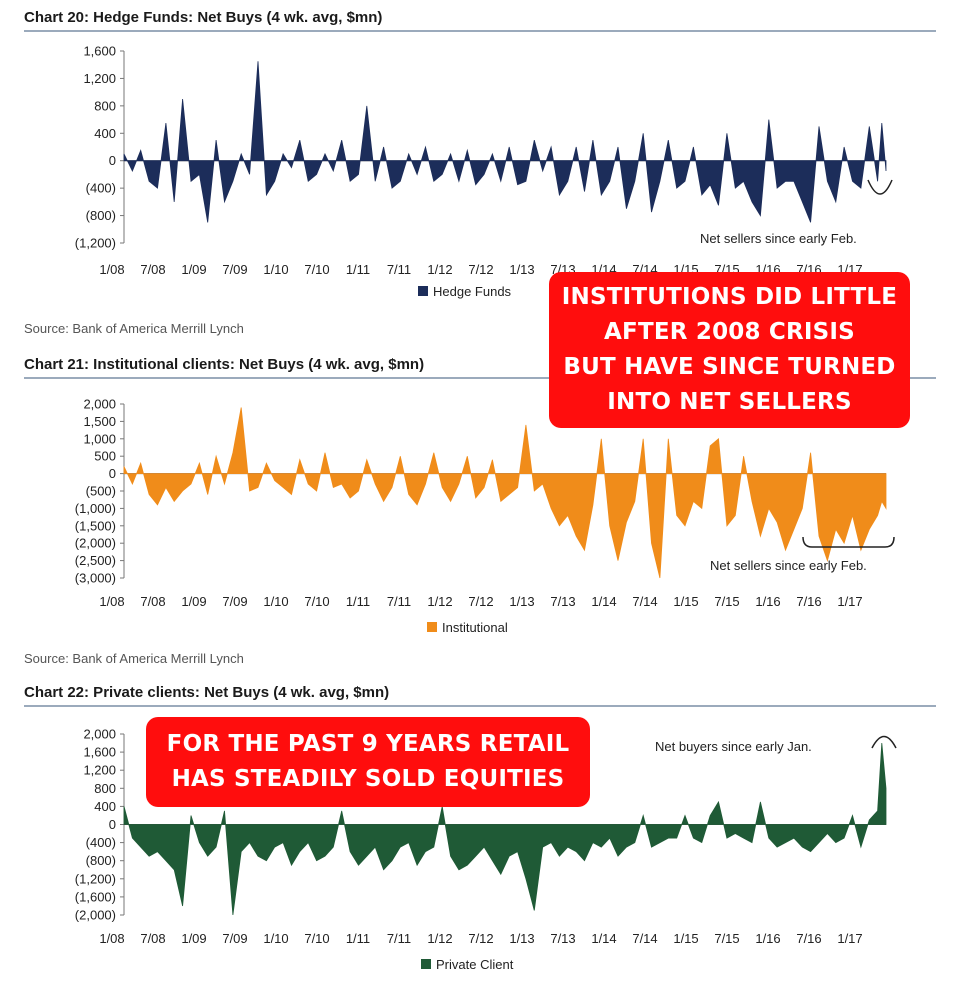  I want to click on legend-label: Hedge Funds, so click(472, 291).